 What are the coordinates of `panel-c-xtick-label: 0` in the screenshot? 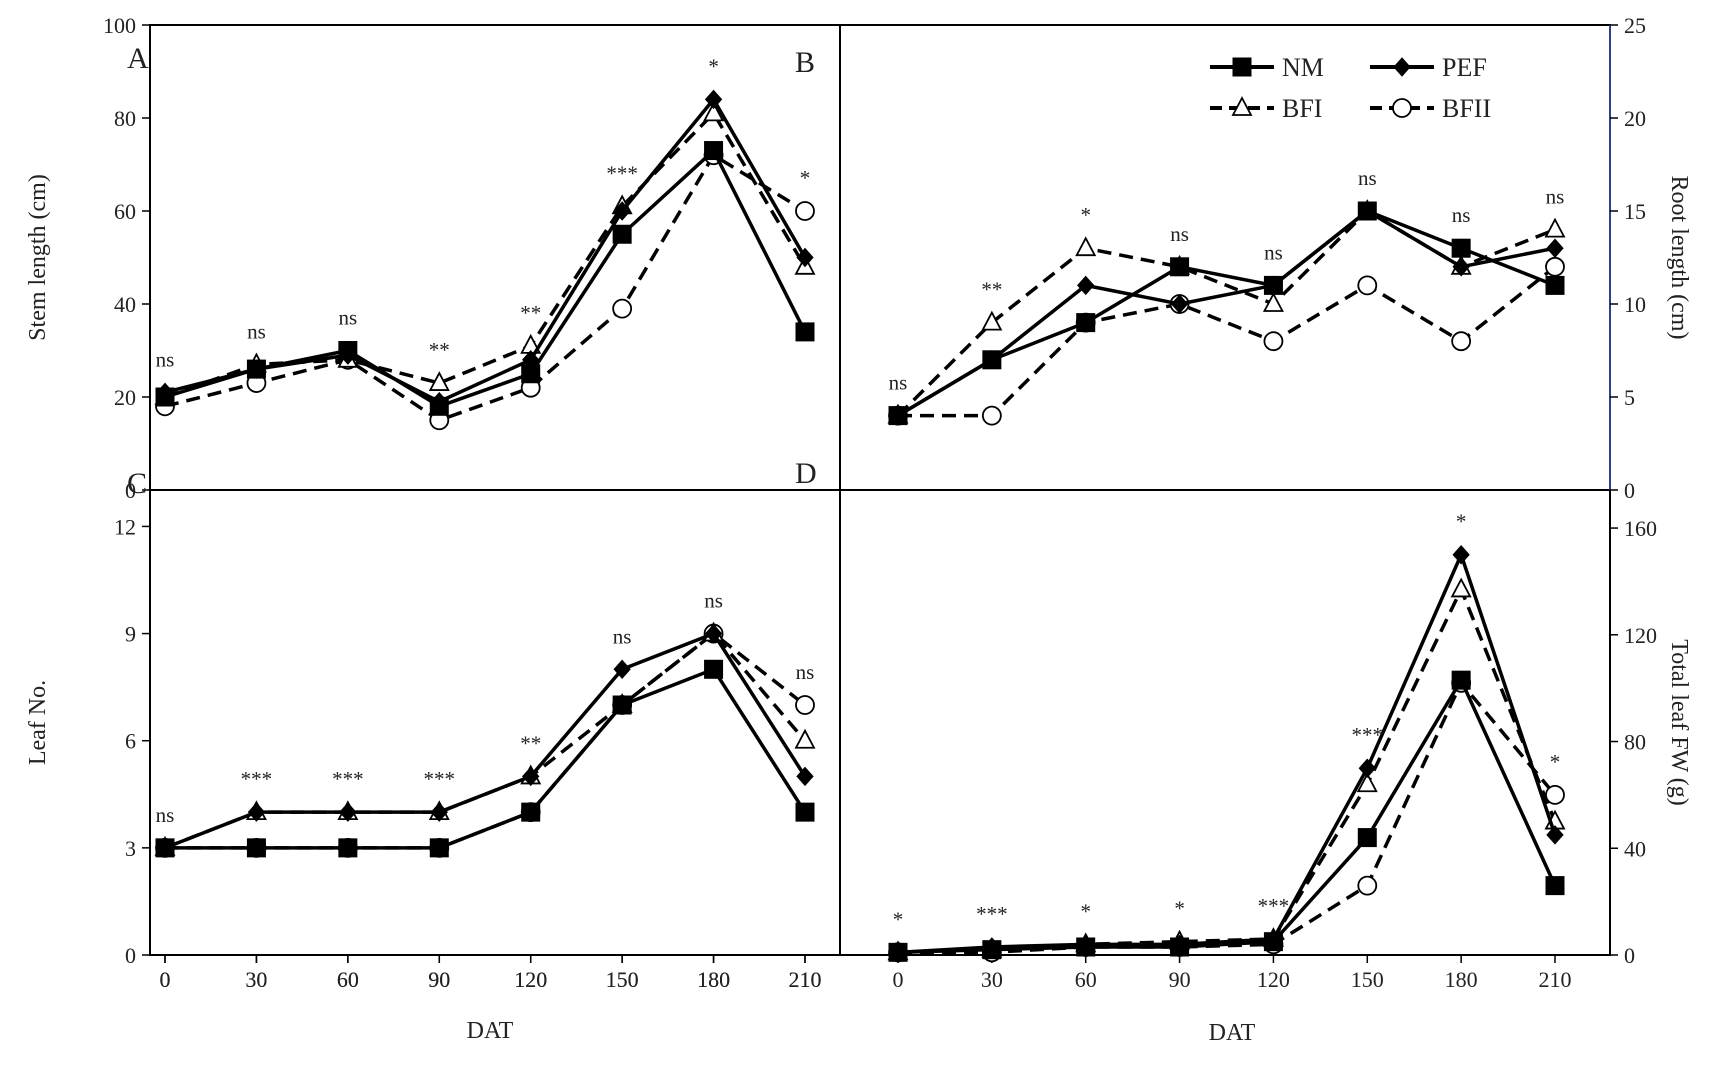 It's located at (165, 979).